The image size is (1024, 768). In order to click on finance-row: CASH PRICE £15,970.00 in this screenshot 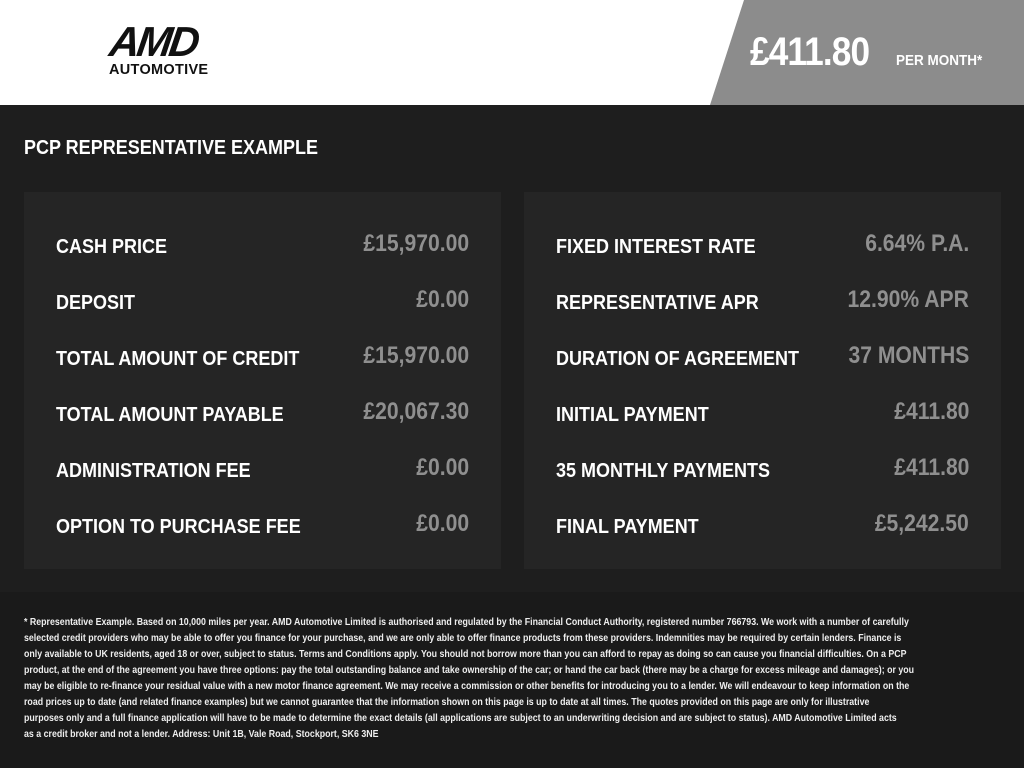, I will do `click(262, 243)`.